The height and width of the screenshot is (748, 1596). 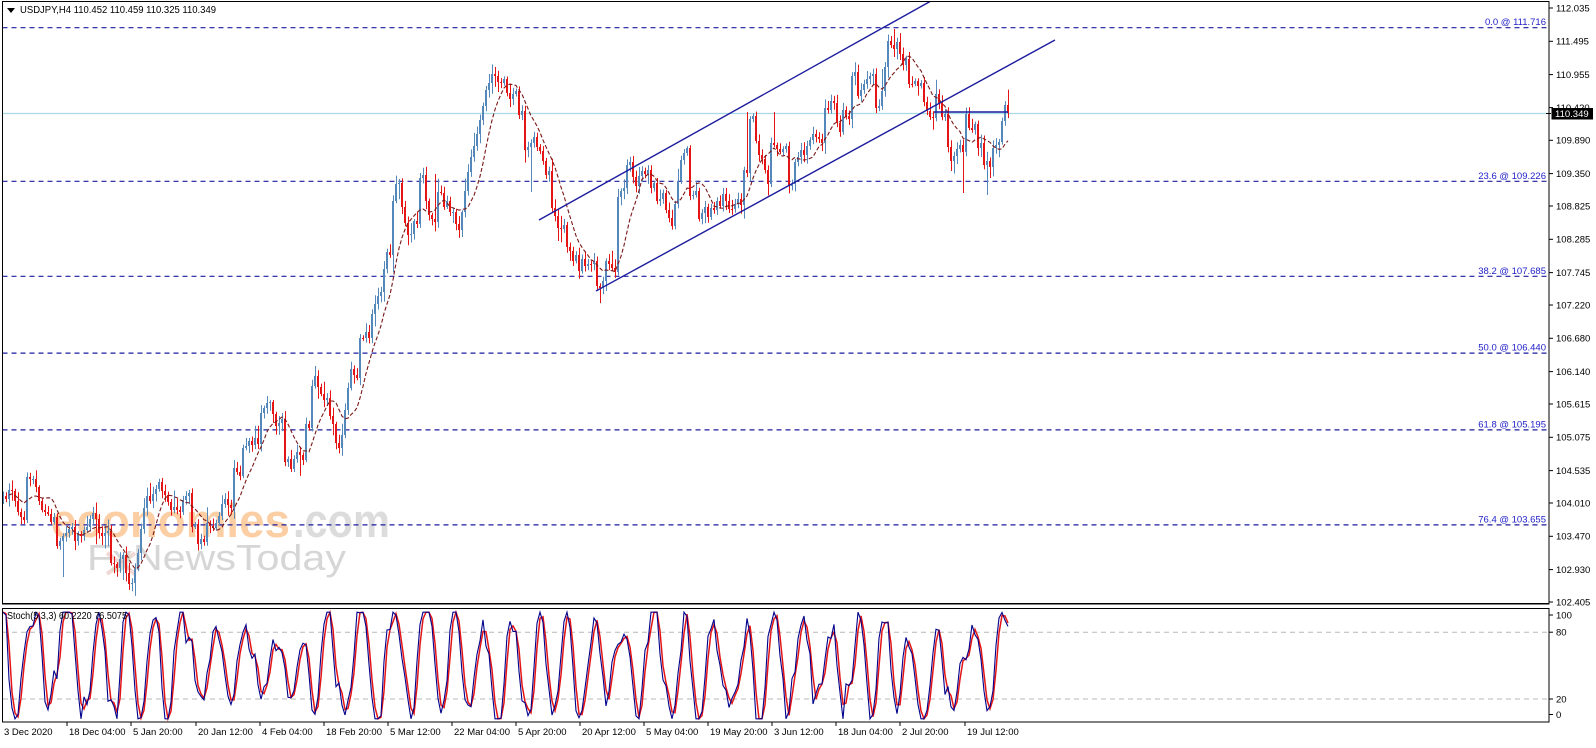 I want to click on svg-text: 109.350, so click(x=1573, y=174).